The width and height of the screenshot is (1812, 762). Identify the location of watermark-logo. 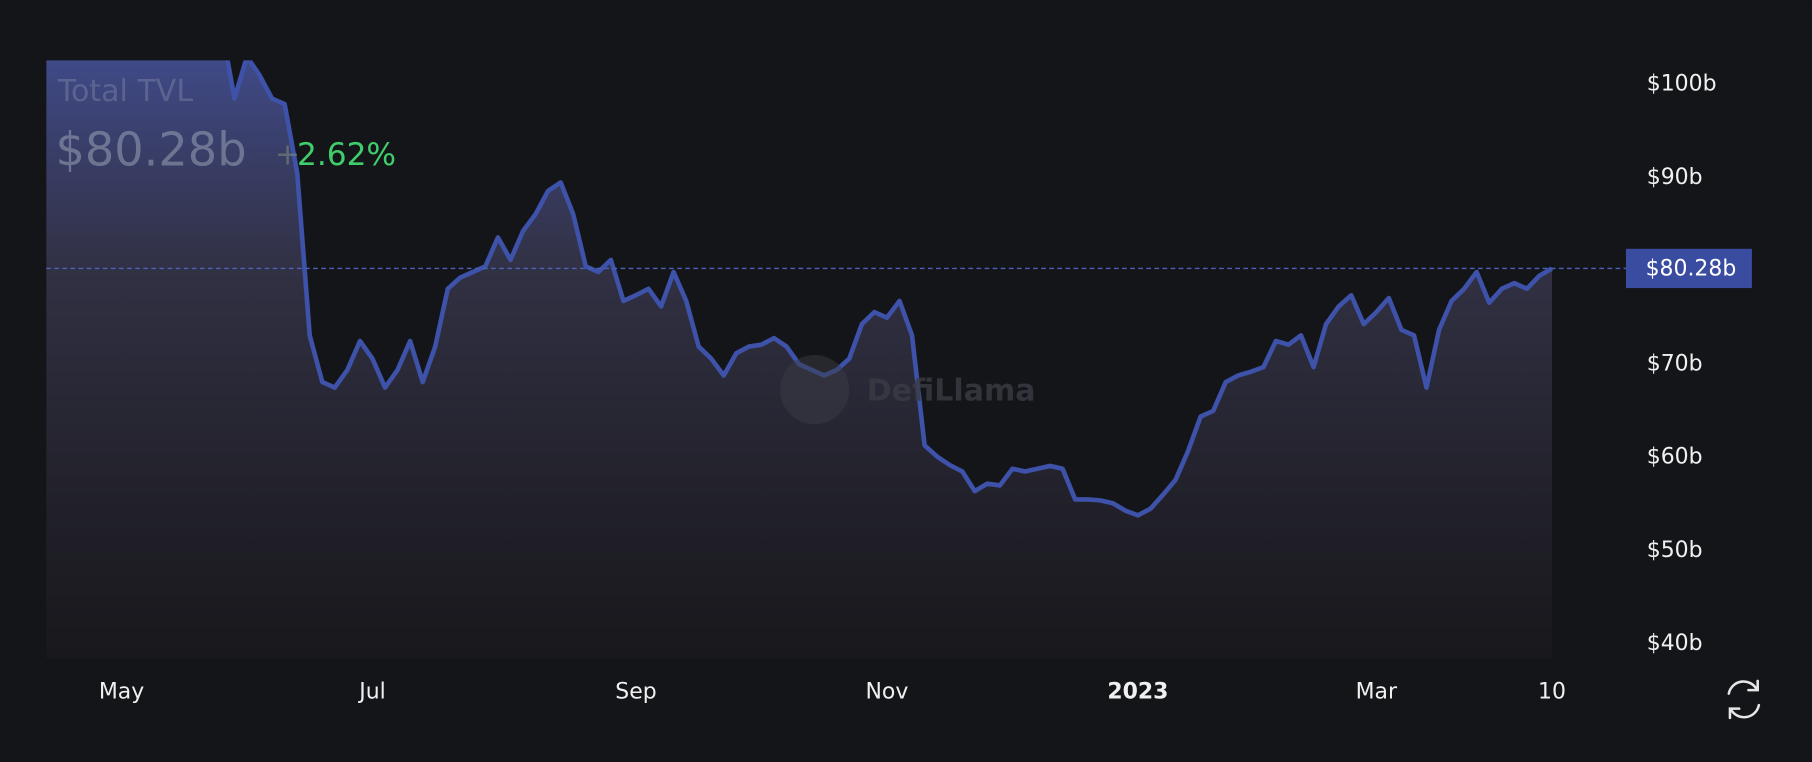
(815, 389).